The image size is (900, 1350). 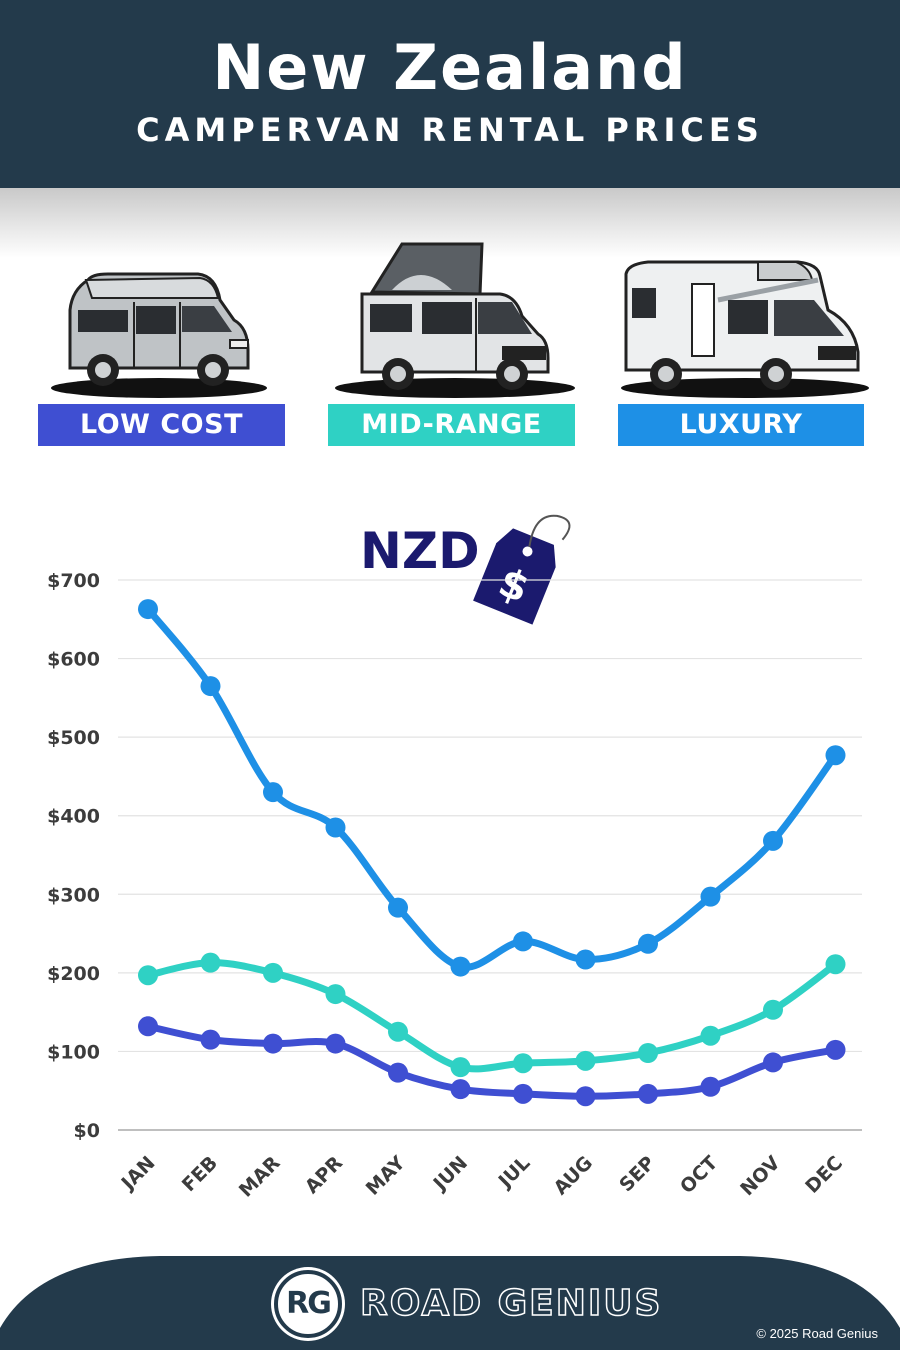 What do you see at coordinates (73, 581) in the screenshot?
I see `y-tick-label: $700` at bounding box center [73, 581].